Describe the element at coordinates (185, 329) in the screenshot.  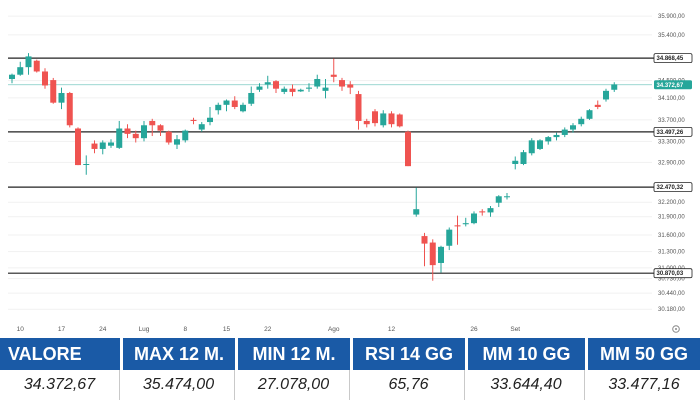
I see `x-tick-label: 8` at that location.